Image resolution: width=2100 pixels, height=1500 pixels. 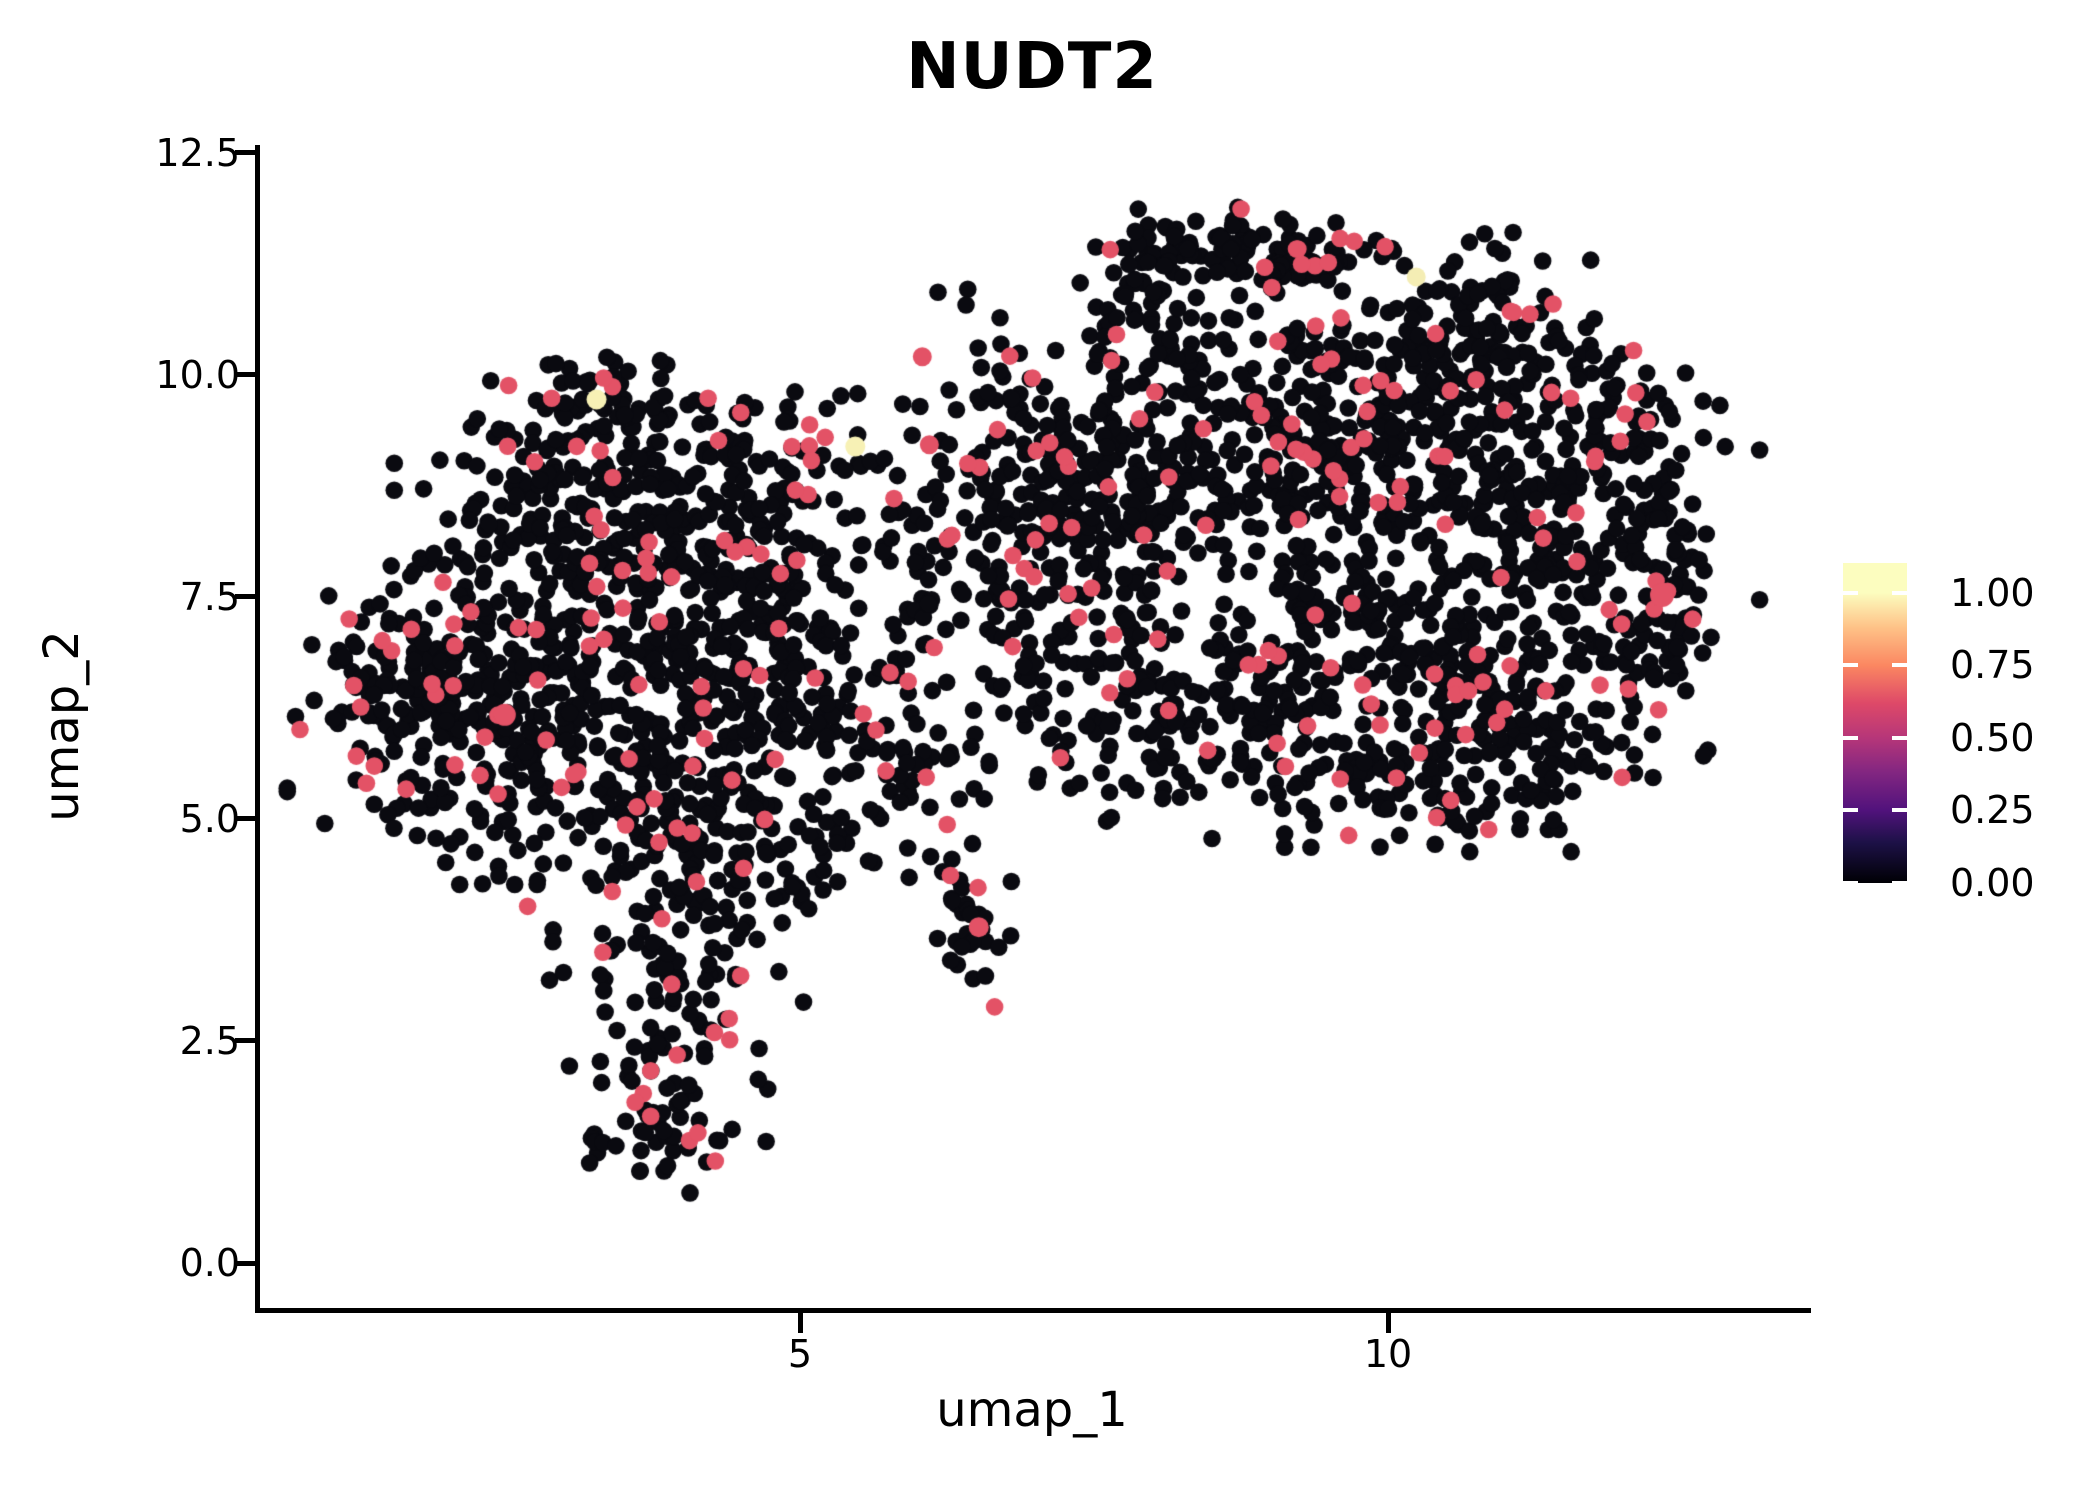 What do you see at coordinates (245, 1041) in the screenshot?
I see `y-tick-mark-2.5` at bounding box center [245, 1041].